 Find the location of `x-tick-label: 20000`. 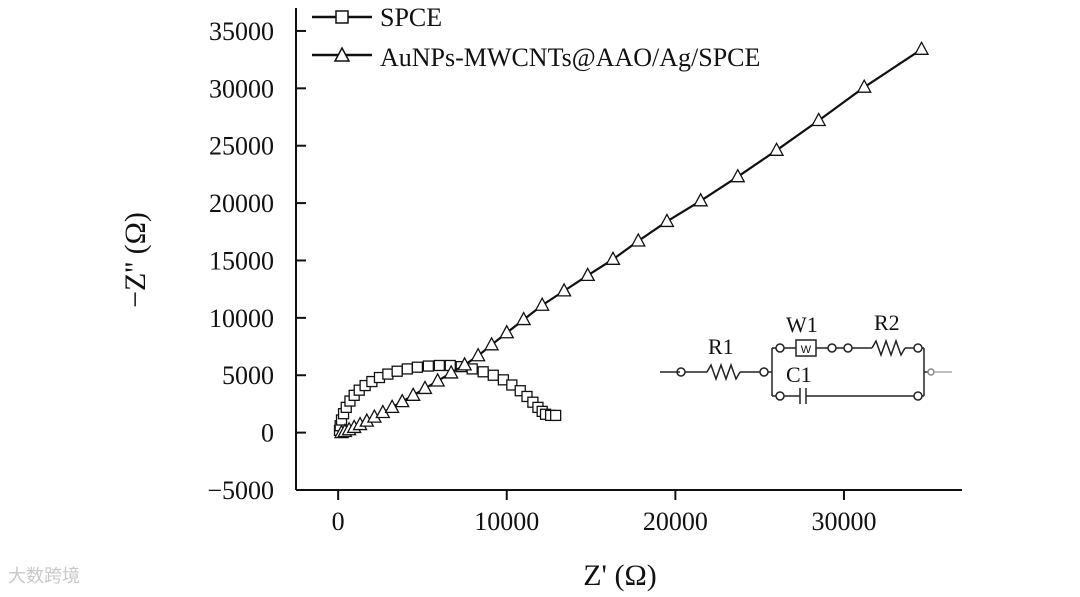

x-tick-label: 20000 is located at coordinates (675, 521).